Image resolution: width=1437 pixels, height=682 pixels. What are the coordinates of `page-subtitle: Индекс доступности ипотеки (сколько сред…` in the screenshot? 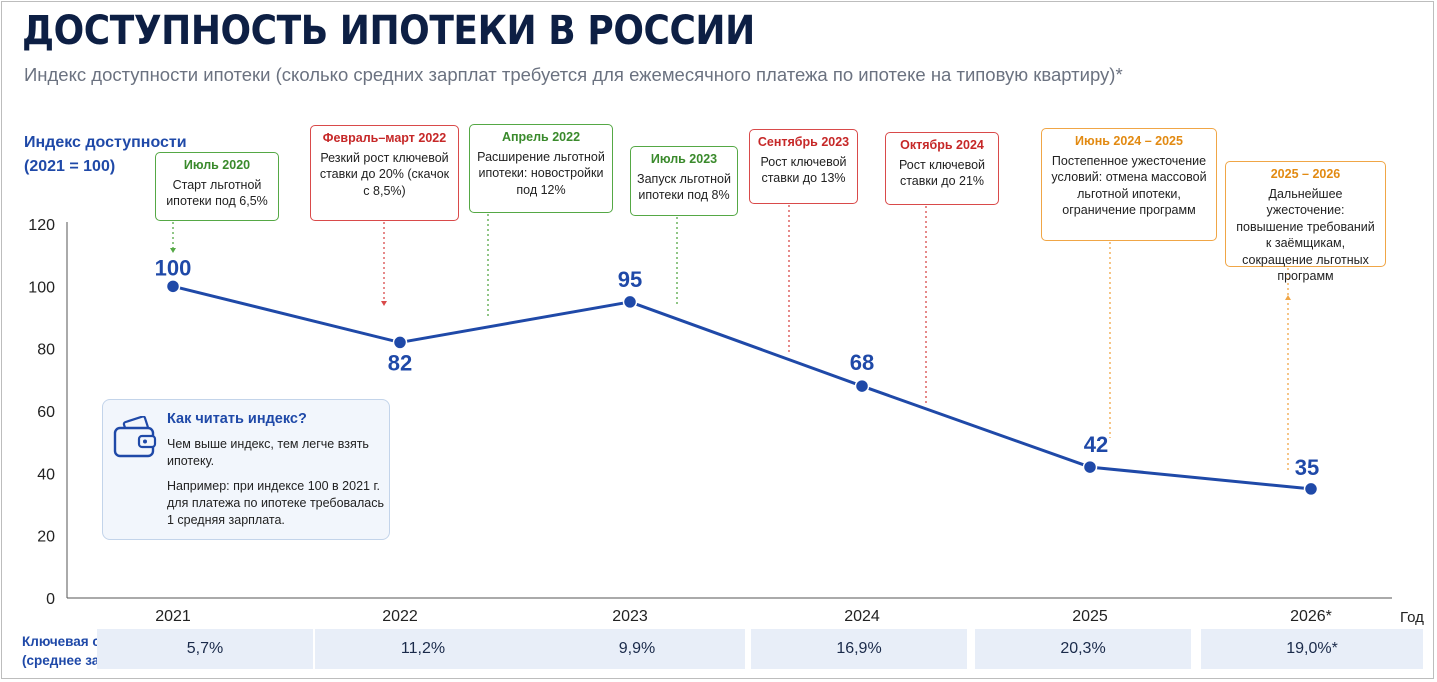 It's located at (573, 74).